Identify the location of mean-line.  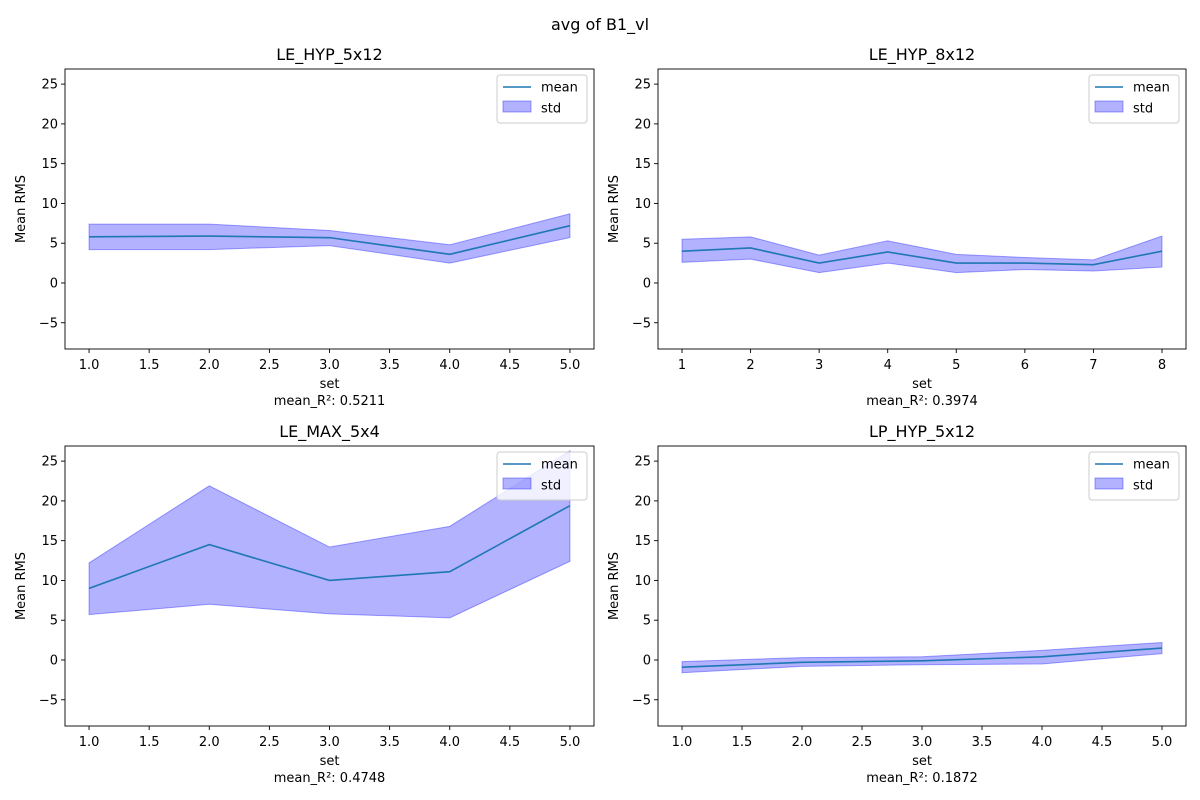
(922, 256).